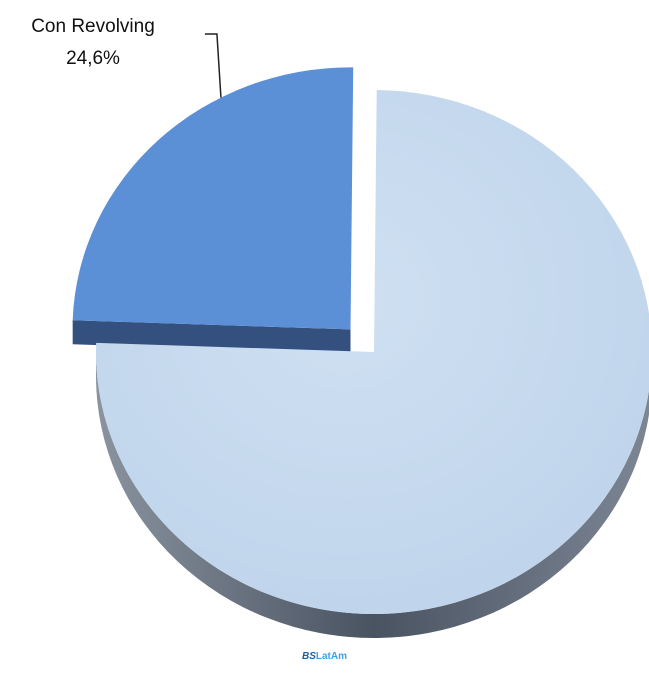  What do you see at coordinates (331, 656) in the screenshot?
I see `watermark-rest: LatAm` at bounding box center [331, 656].